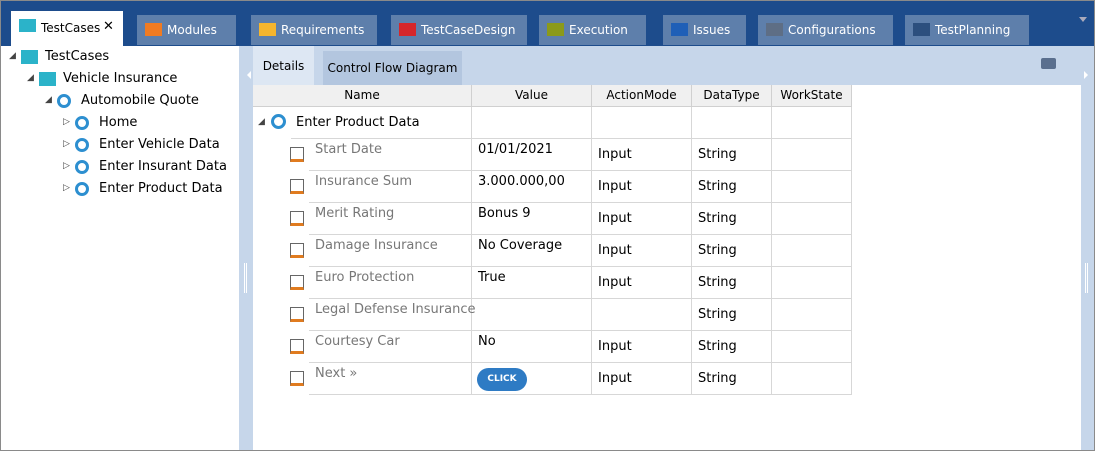  I want to click on tab: TestCases, so click(67, 28).